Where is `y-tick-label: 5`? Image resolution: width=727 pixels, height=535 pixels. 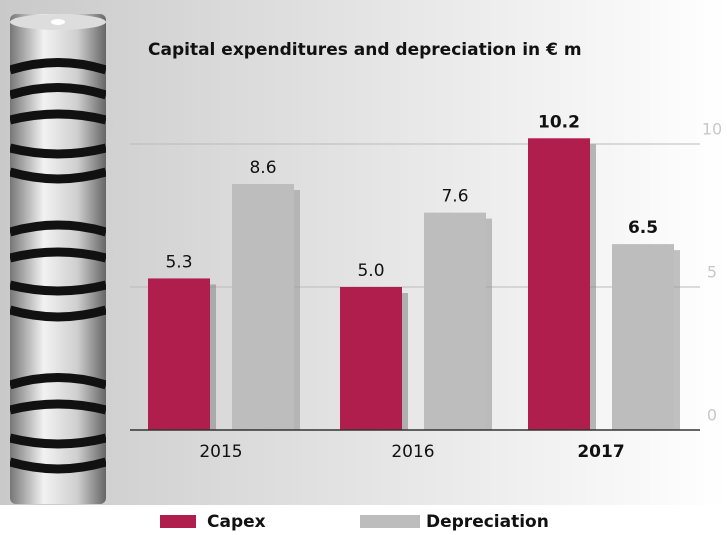
y-tick-label: 5 is located at coordinates (712, 272).